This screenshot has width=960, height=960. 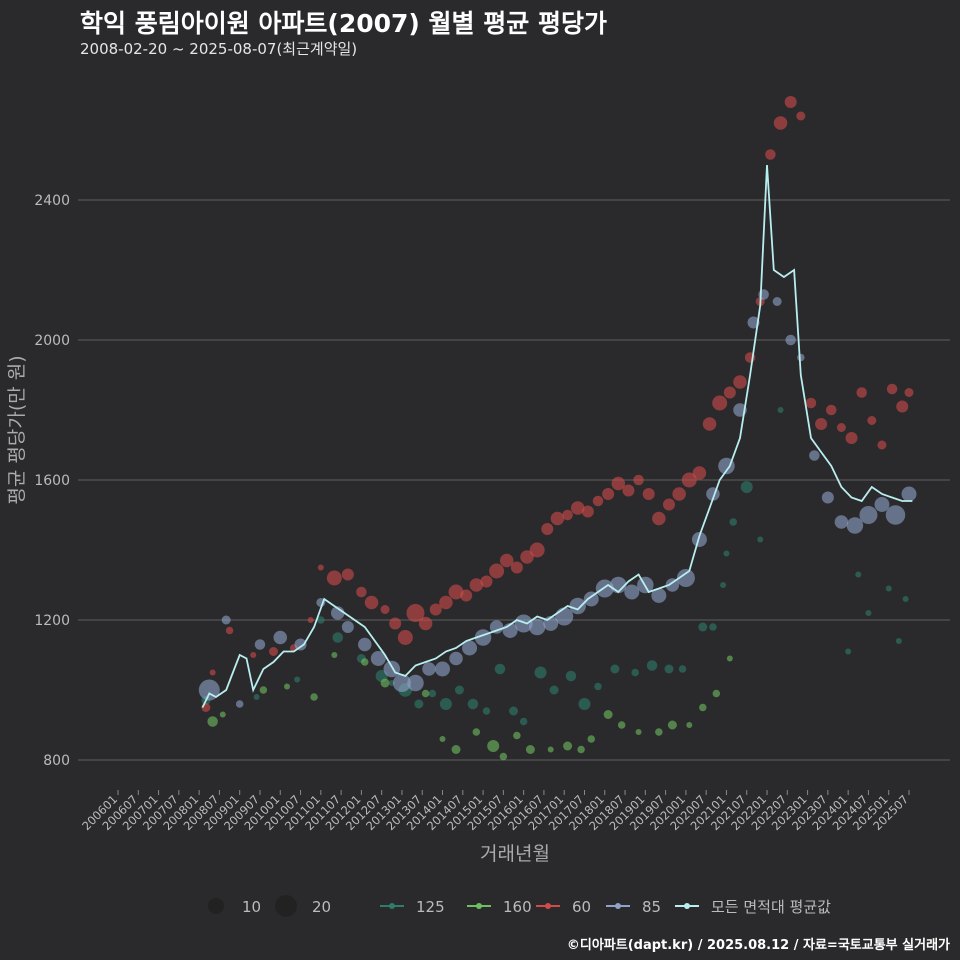 I want to click on legend-label: 160, so click(x=517, y=907).